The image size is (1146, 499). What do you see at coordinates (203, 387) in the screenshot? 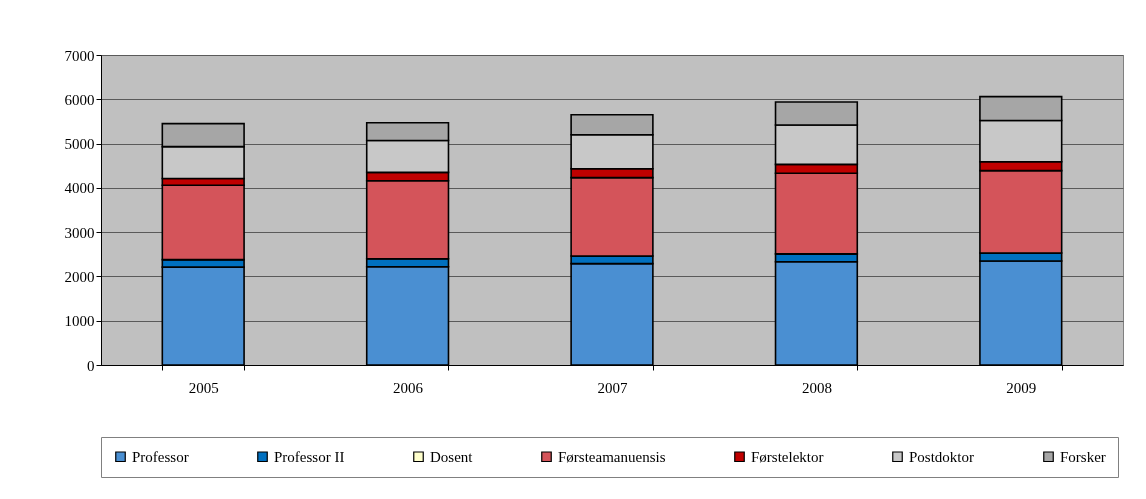
I see `x-tick-label: 2005` at bounding box center [203, 387].